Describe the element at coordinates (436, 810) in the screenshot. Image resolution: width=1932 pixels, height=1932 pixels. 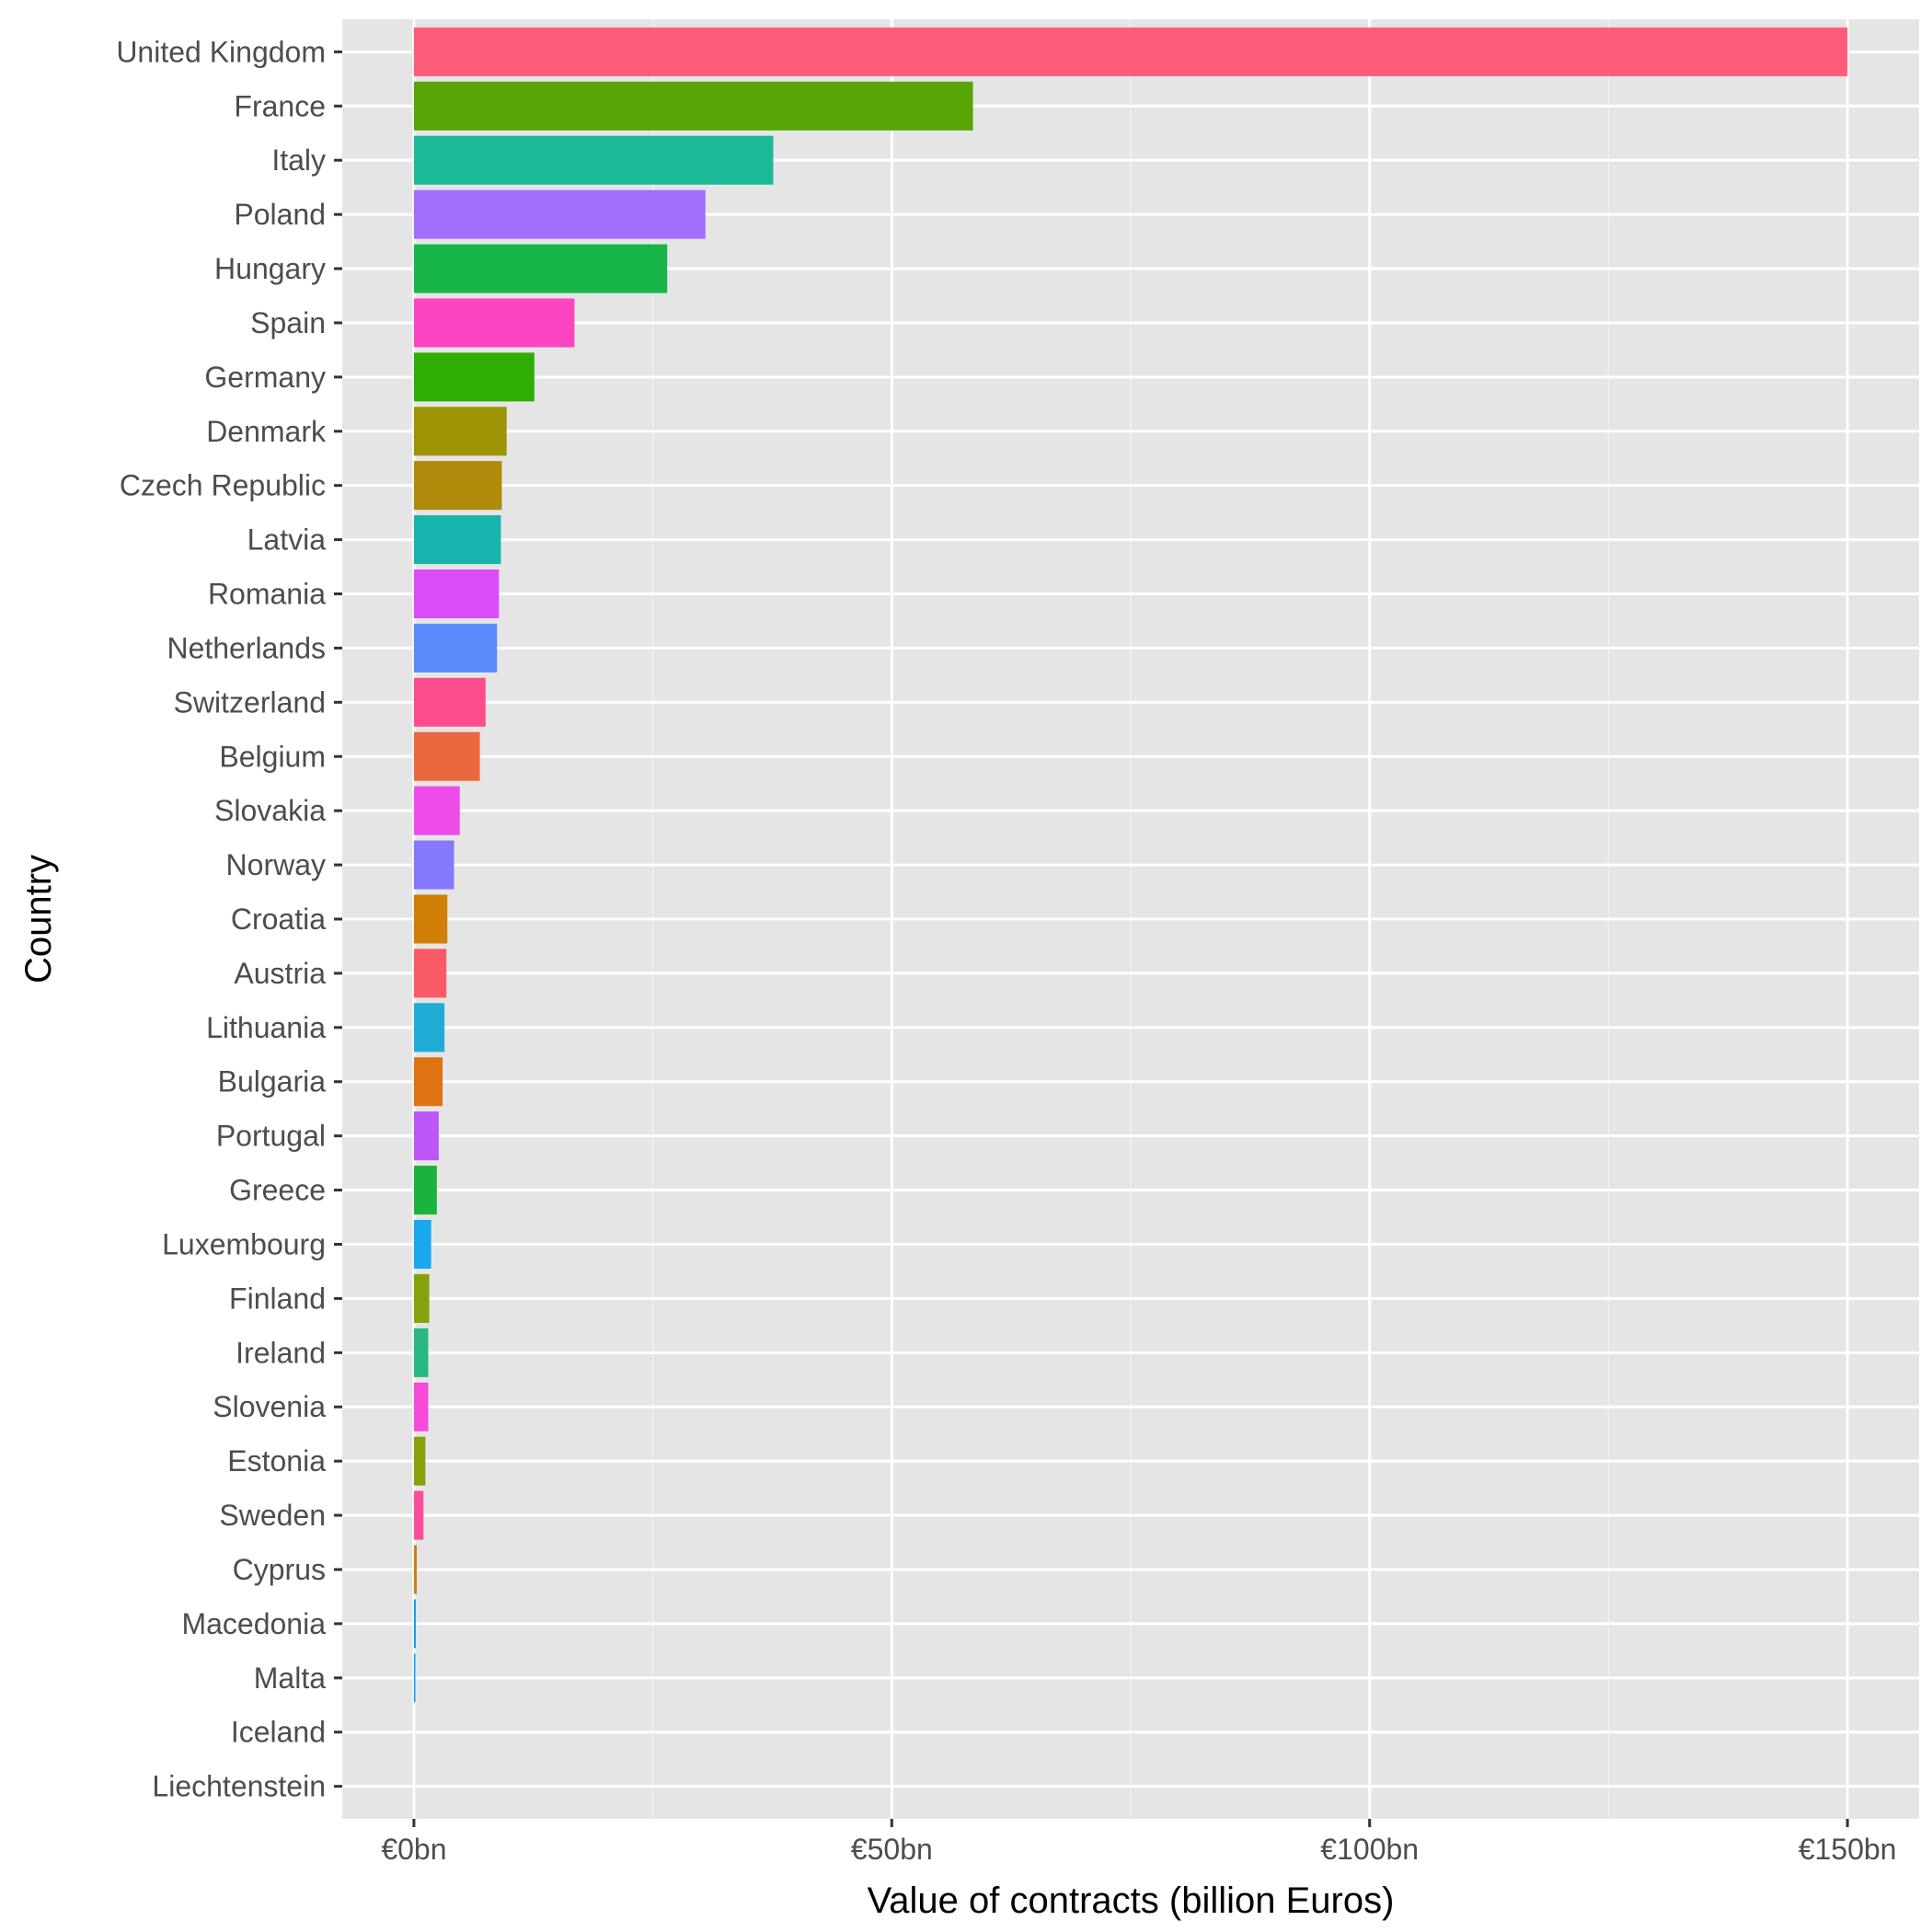
I see `bar-slovakia` at that location.